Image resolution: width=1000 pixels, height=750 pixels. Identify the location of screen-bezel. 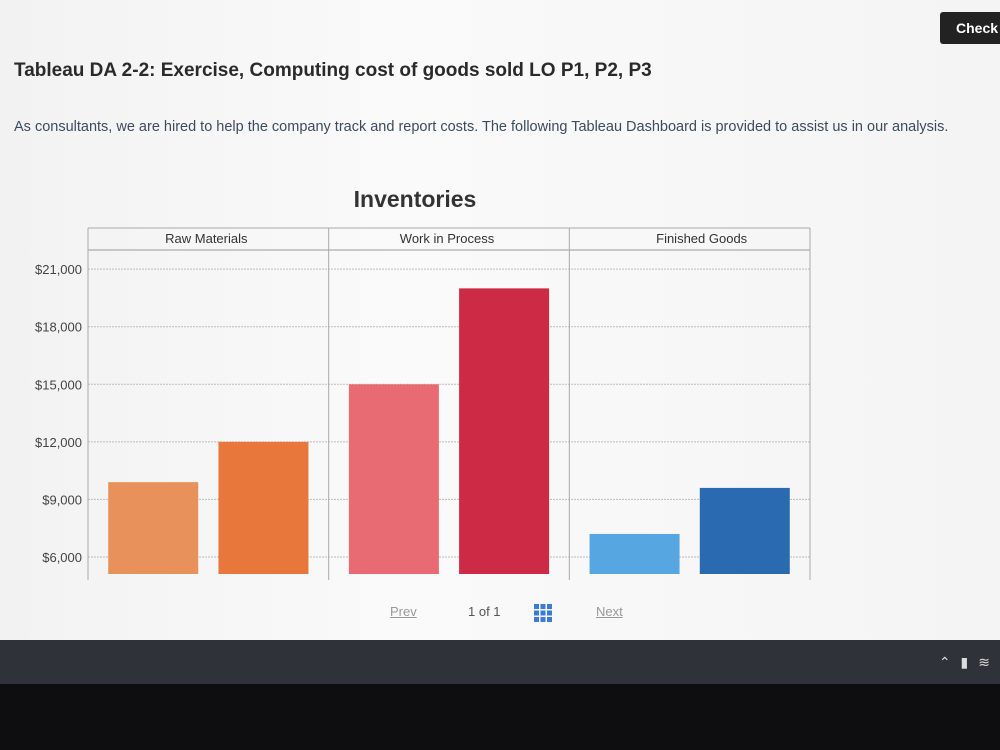
(500, 717).